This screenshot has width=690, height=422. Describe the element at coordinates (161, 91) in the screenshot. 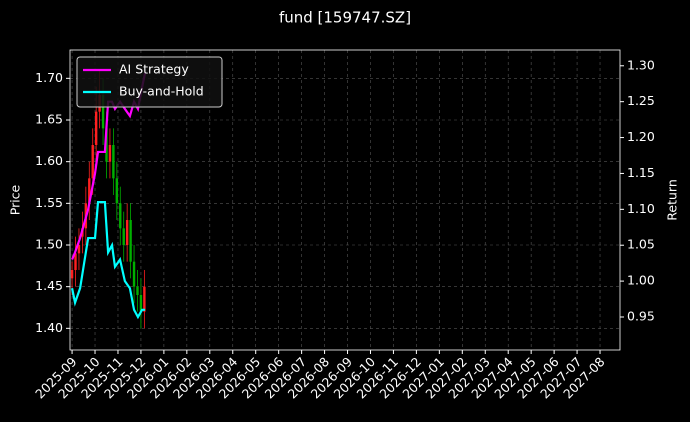

I see `legend-label: Buy-and-Hold` at that location.